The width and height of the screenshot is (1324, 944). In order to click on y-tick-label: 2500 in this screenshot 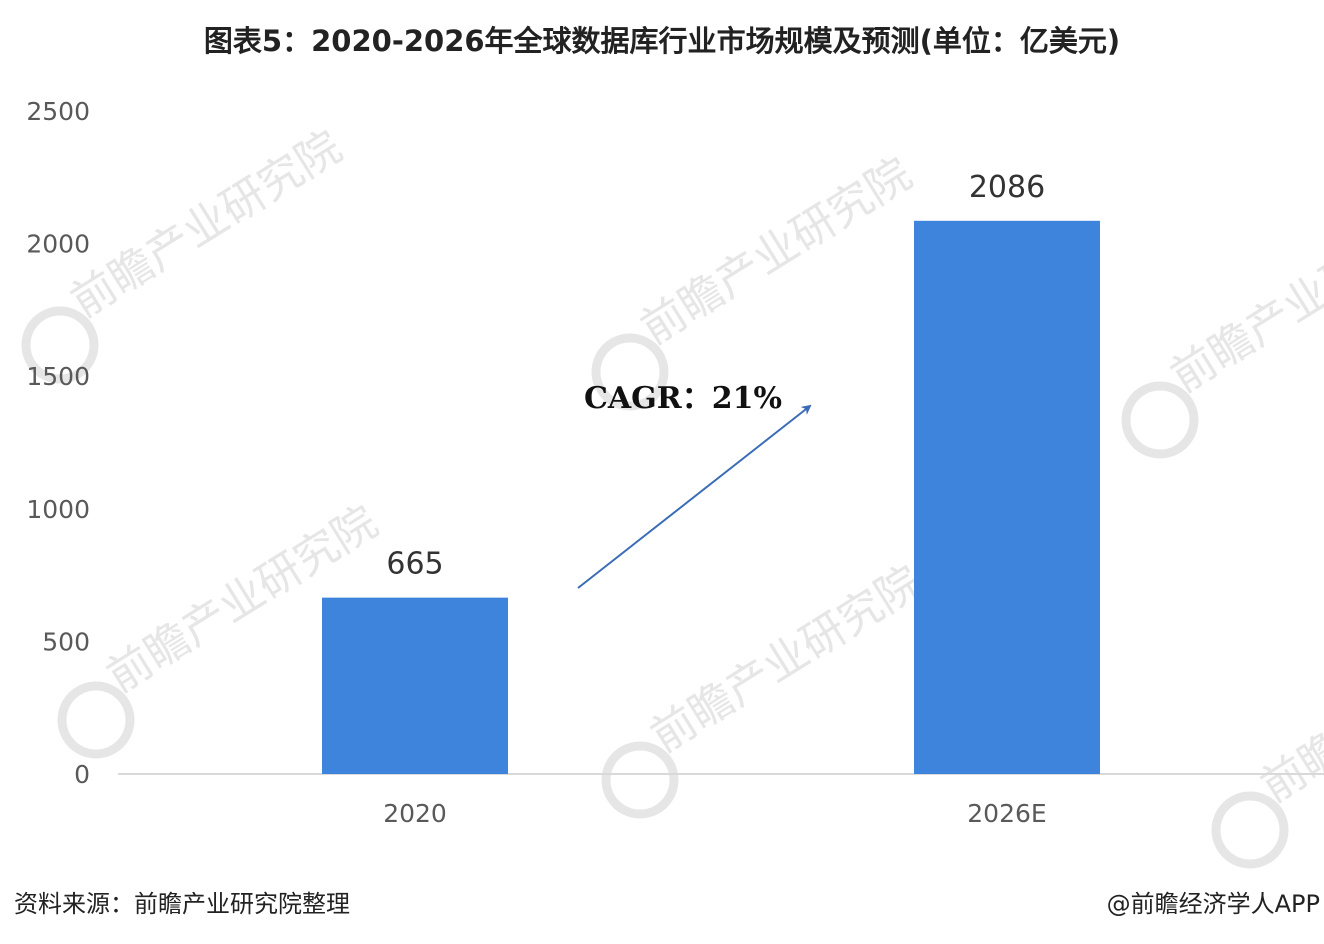, I will do `click(58, 111)`.